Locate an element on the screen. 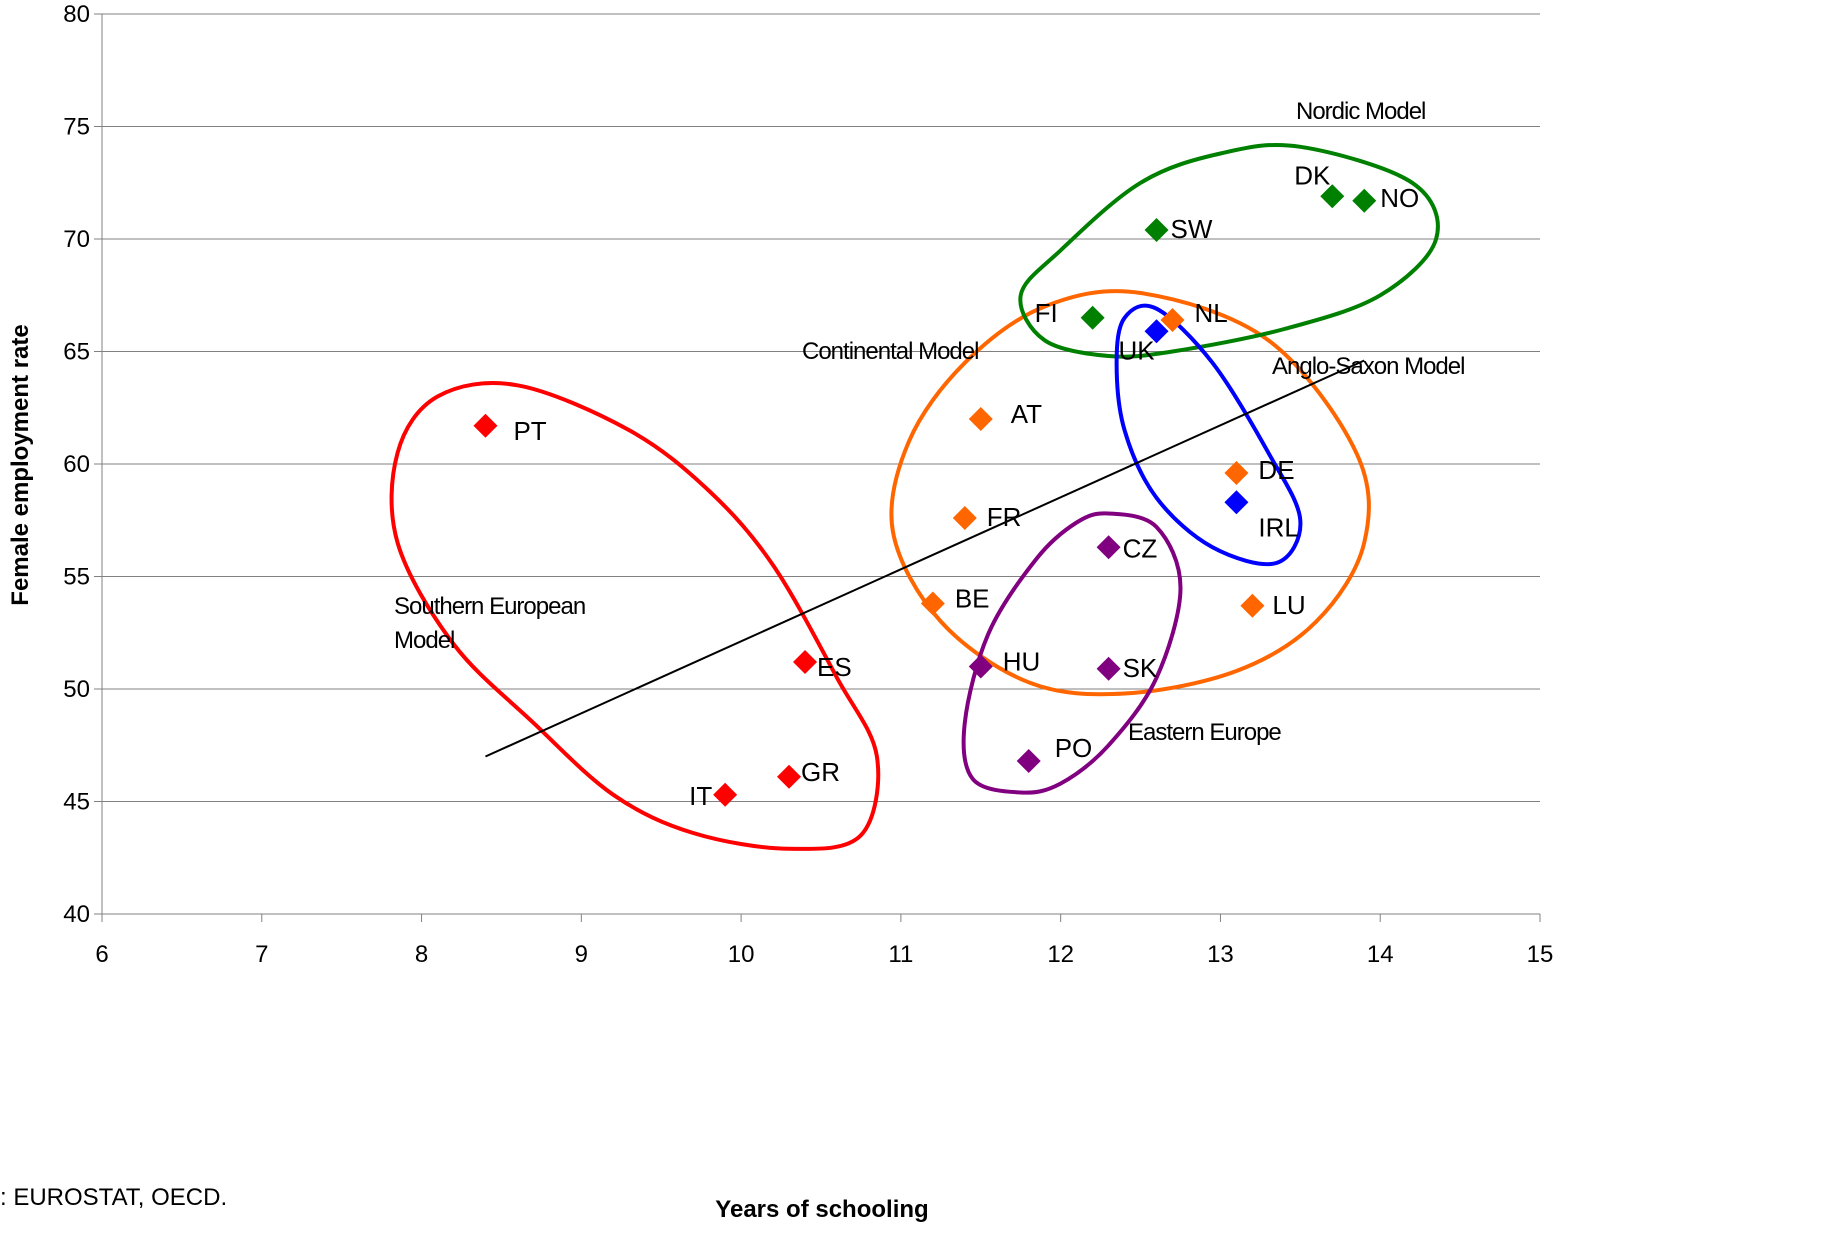  x-tick-label: 12 is located at coordinates (1060, 954).